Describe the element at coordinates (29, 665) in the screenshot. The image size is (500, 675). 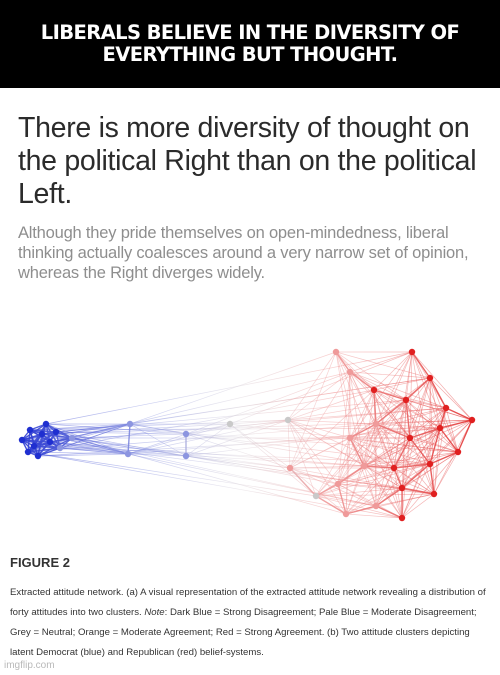
I see `imgflip-watermark: imgflip.com` at that location.